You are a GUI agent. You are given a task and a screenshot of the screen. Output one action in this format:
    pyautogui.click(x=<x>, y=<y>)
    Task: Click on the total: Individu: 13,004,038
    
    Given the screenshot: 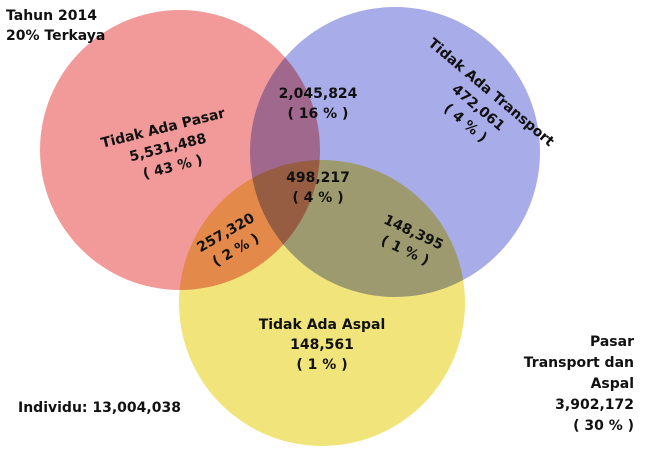 What is the action you would take?
    pyautogui.click(x=99, y=408)
    